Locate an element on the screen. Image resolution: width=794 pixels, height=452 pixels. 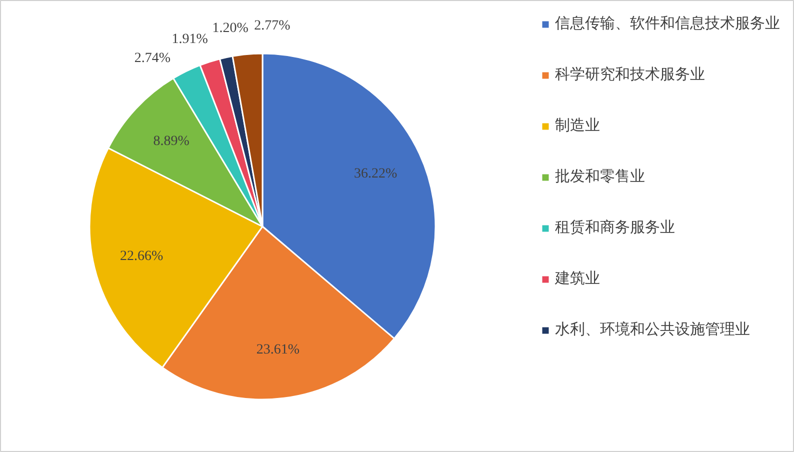
legend-label: 批发和零售业 is located at coordinates (600, 176).